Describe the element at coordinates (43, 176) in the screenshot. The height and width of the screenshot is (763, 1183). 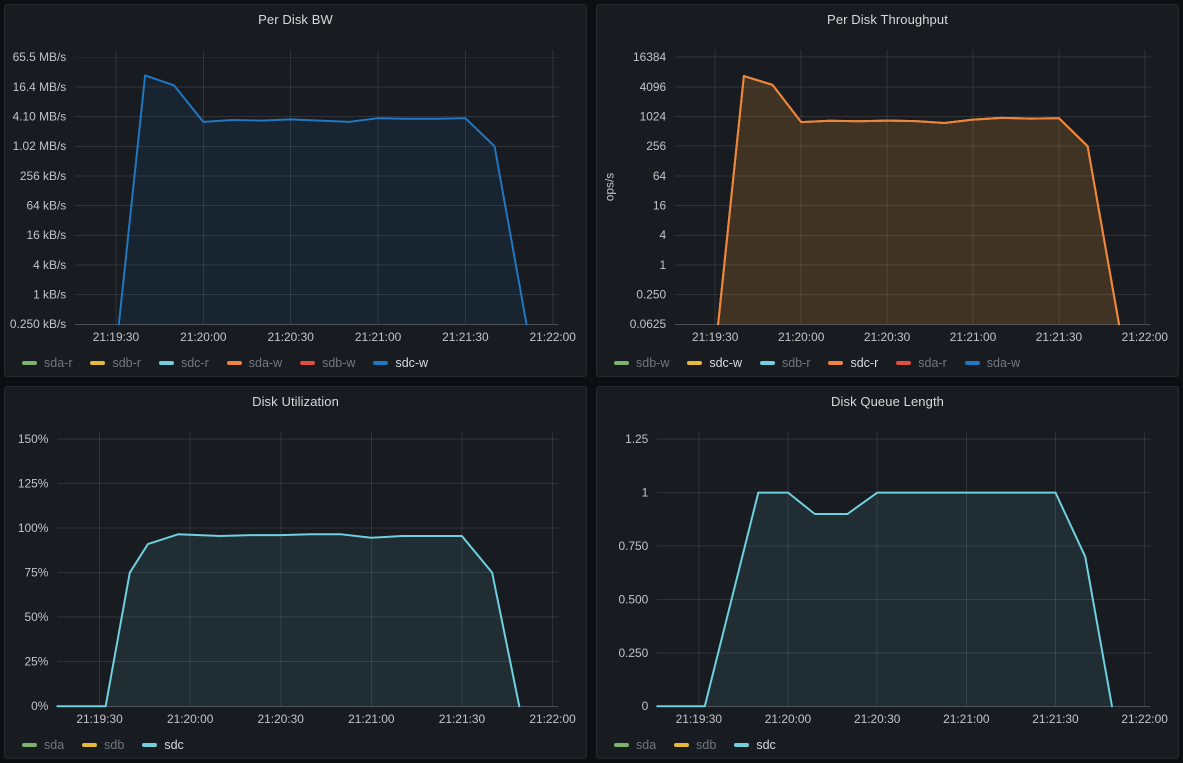
I see `svg-text: 256 kB/s` at that location.